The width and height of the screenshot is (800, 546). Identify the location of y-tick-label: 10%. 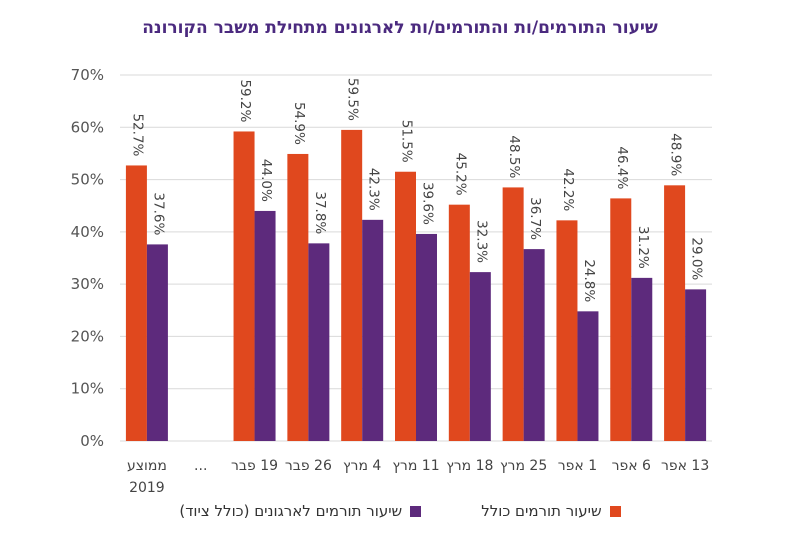
(87, 389).